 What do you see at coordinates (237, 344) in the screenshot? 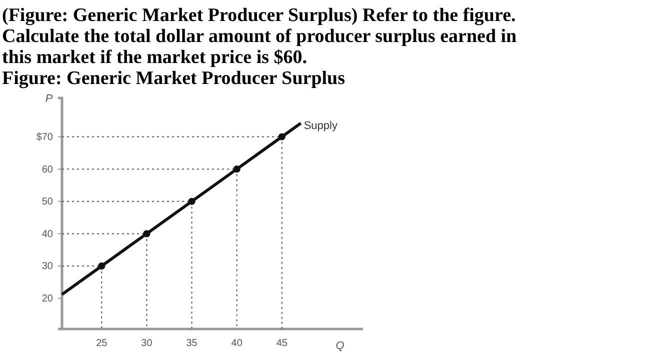
I see `x-tick-label: 40` at bounding box center [237, 344].